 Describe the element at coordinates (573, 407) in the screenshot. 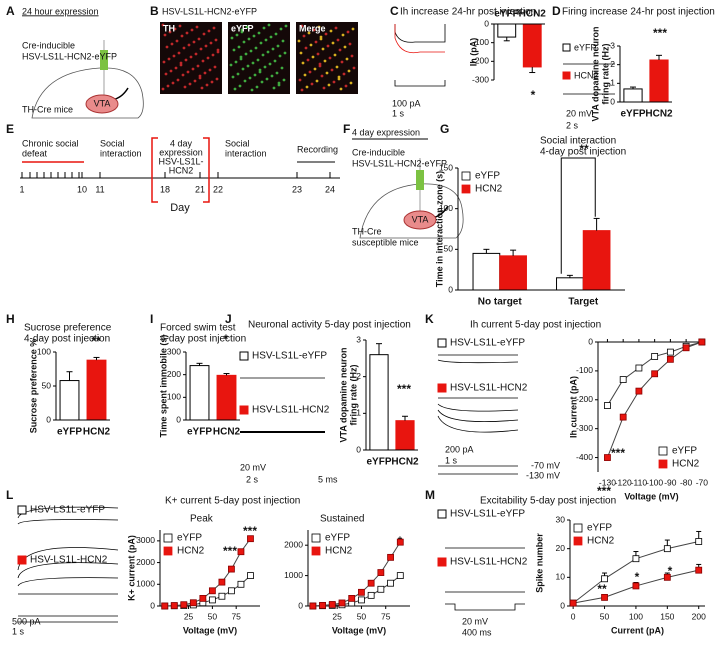

I see `y-axis-label: Ih current (pA)` at that location.